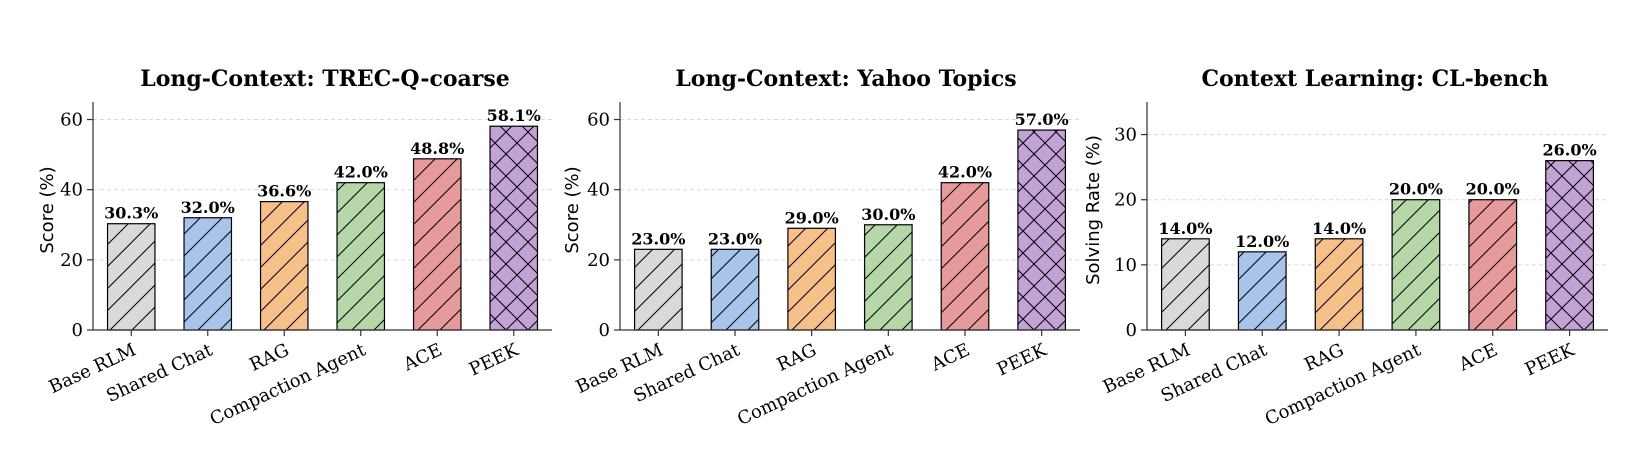 The width and height of the screenshot is (1640, 452). I want to click on value-label: 57.0%, so click(1042, 119).